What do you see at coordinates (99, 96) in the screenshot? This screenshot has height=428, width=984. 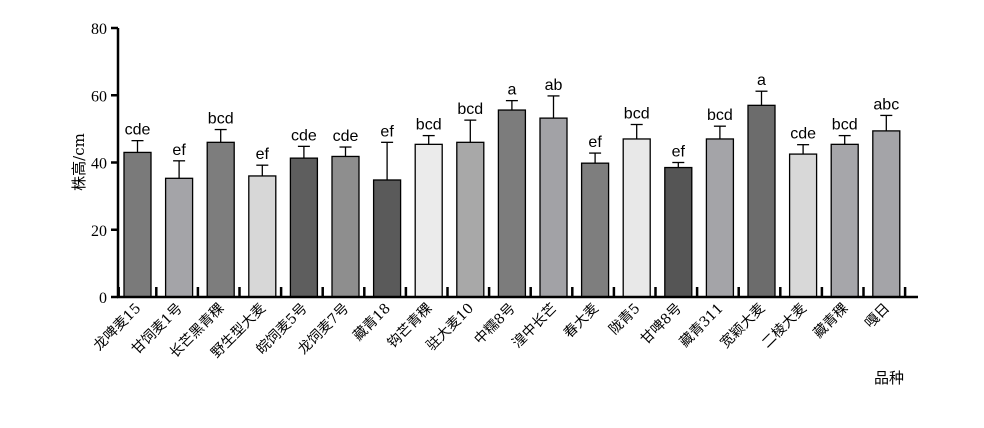 I see `y-tick-label: 60` at bounding box center [99, 96].